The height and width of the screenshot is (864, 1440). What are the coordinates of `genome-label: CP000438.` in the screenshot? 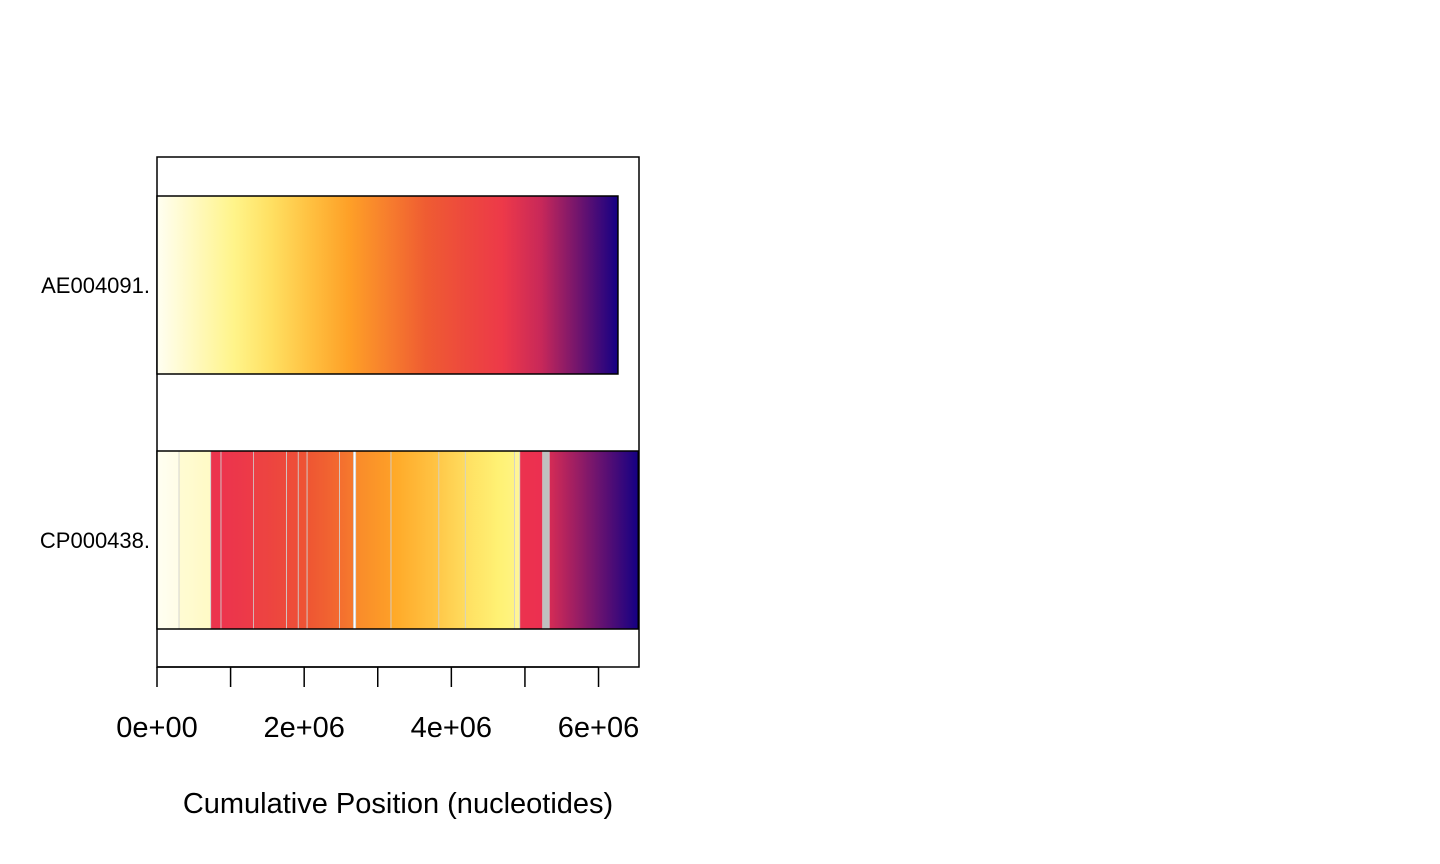 It's located at (95, 540).